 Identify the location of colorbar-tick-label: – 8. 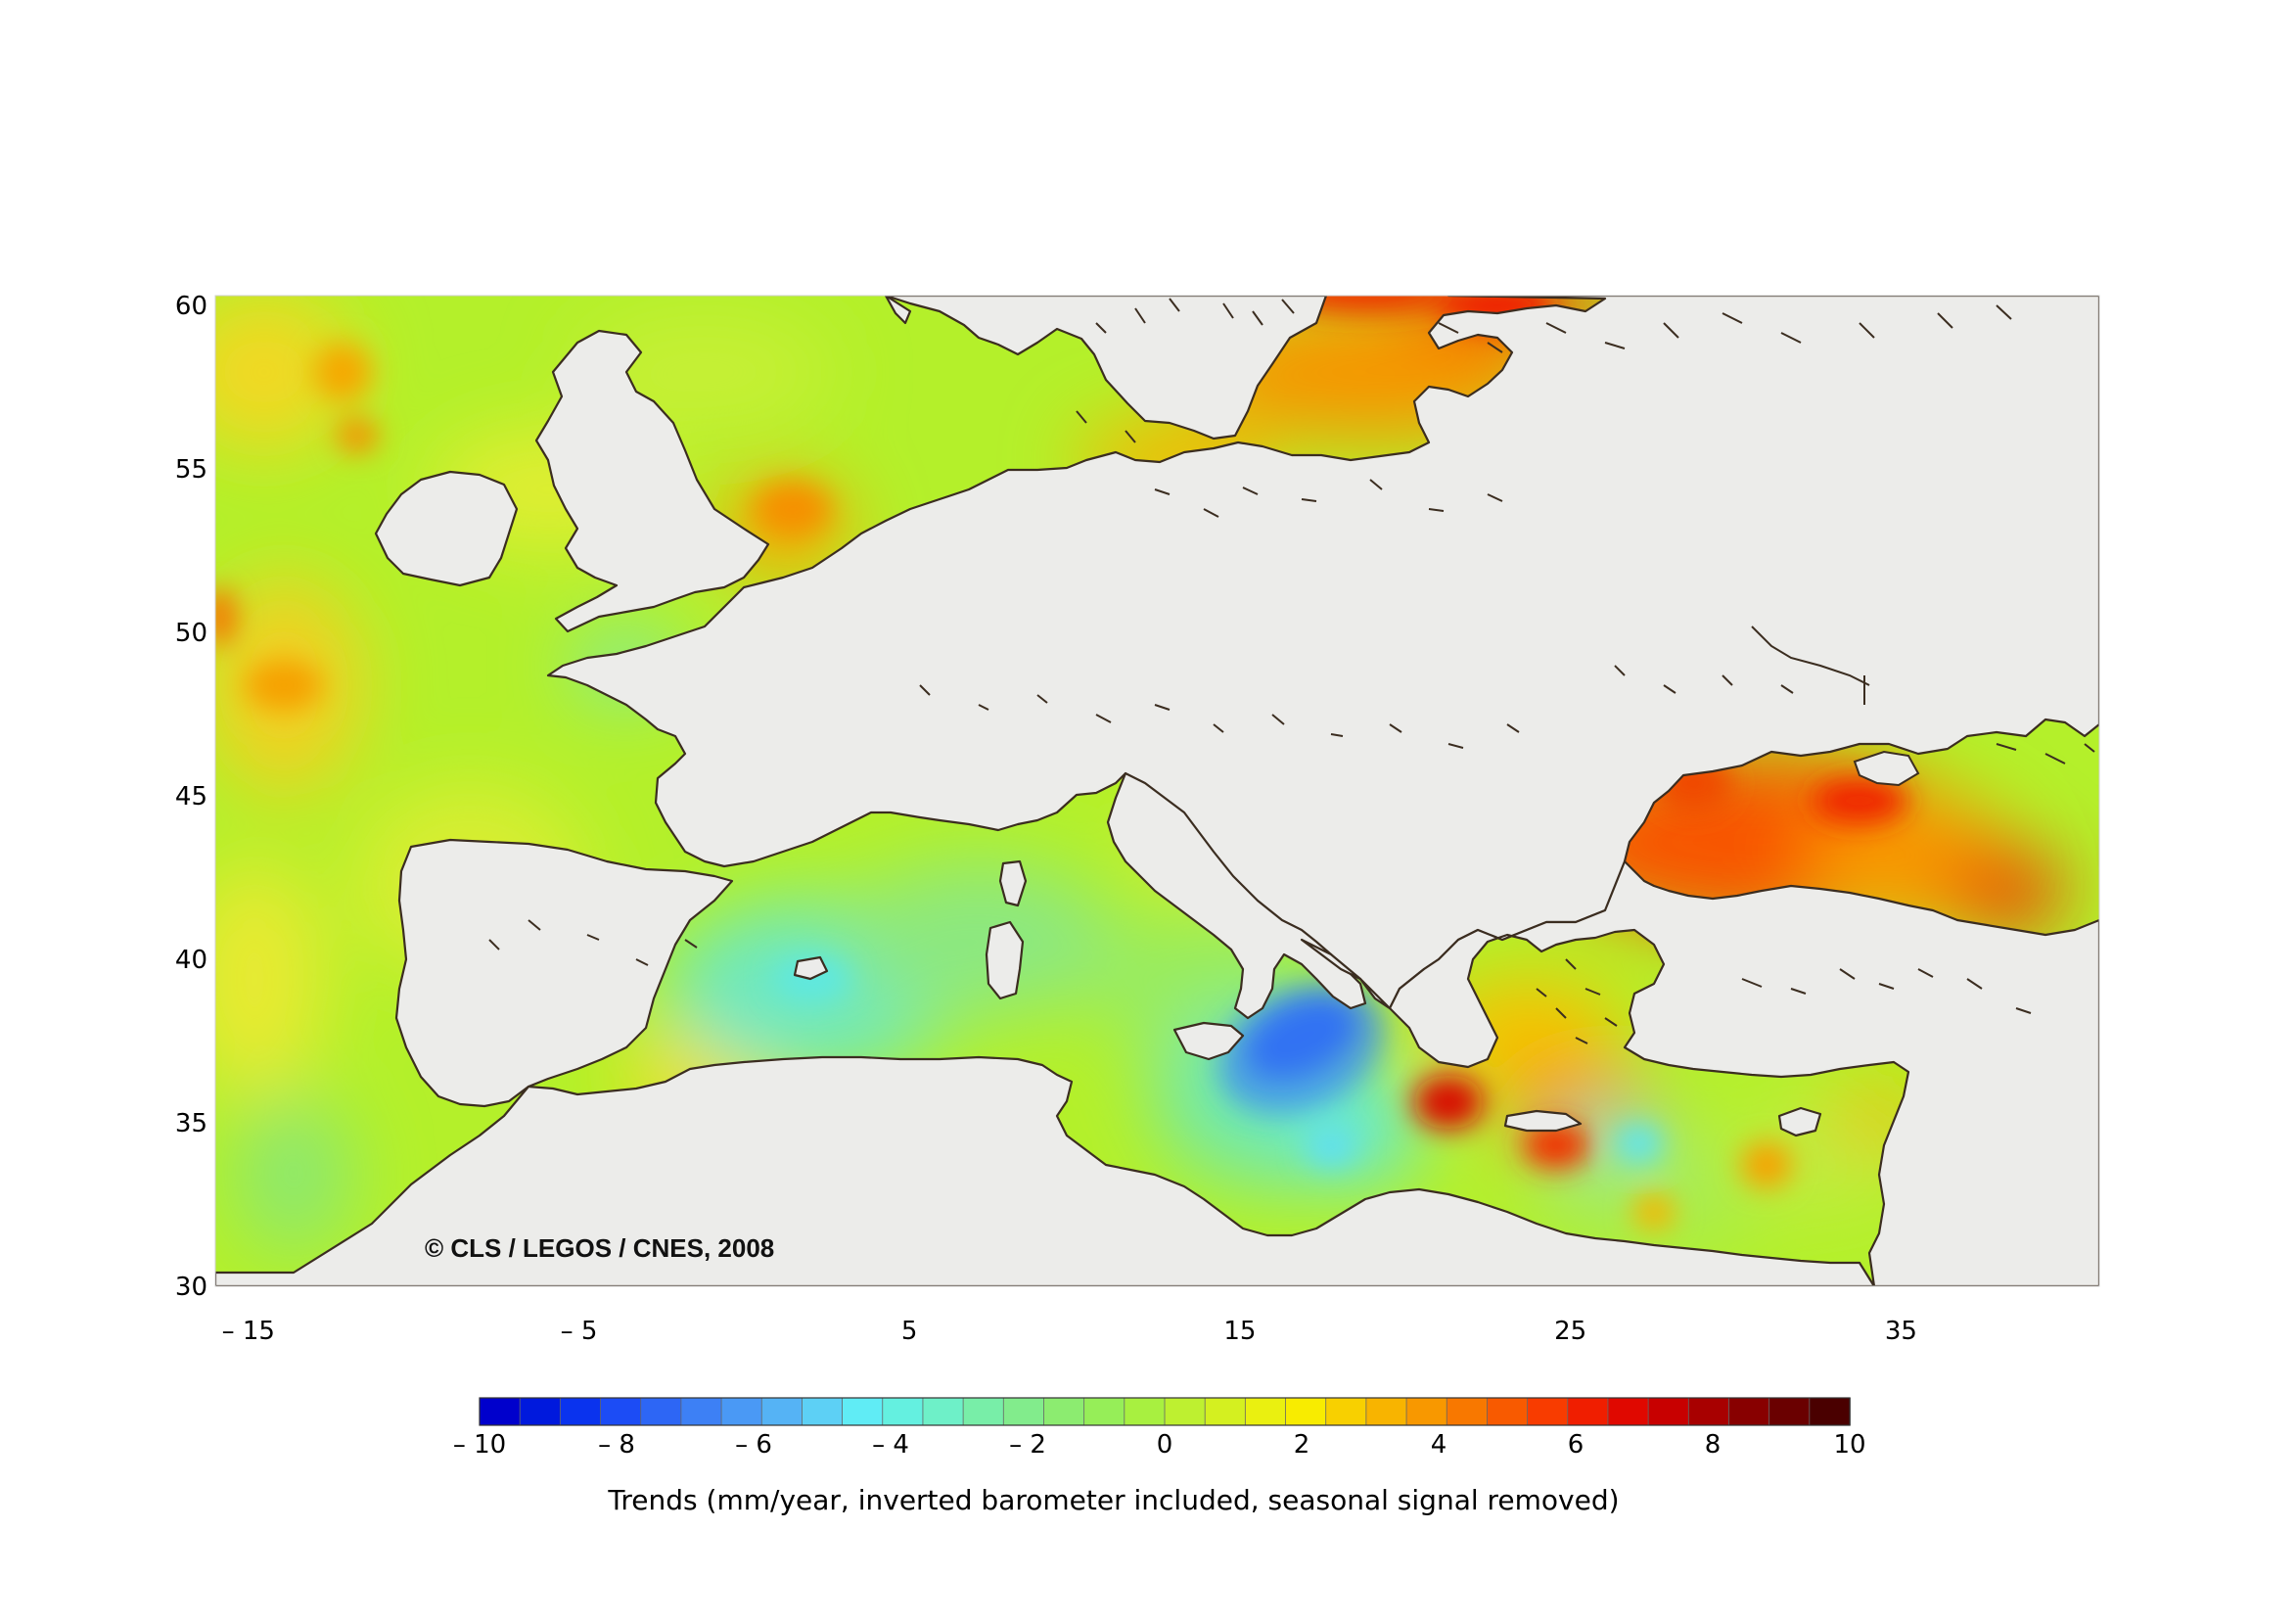
(616, 1445).